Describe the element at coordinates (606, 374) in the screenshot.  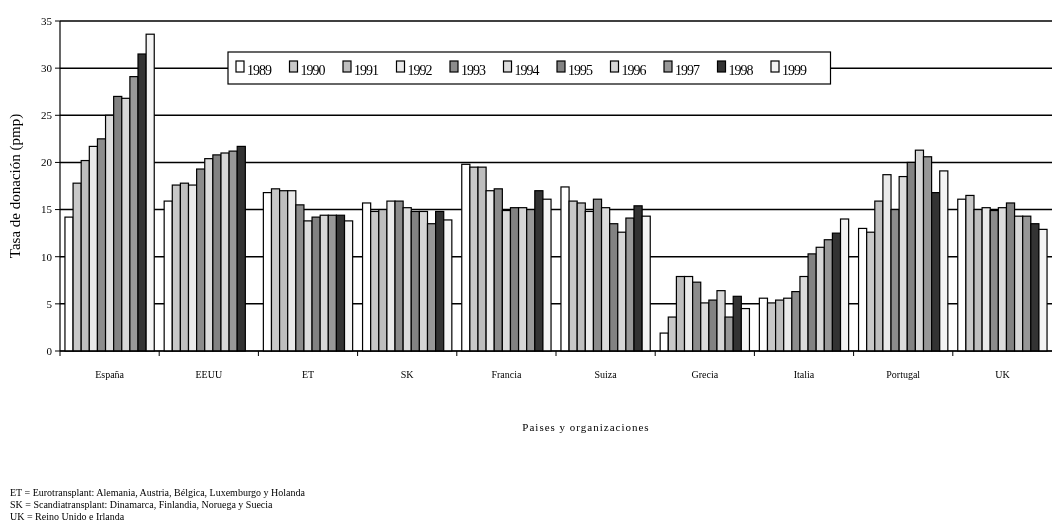
I see `x-tick-label: Suiza` at that location.